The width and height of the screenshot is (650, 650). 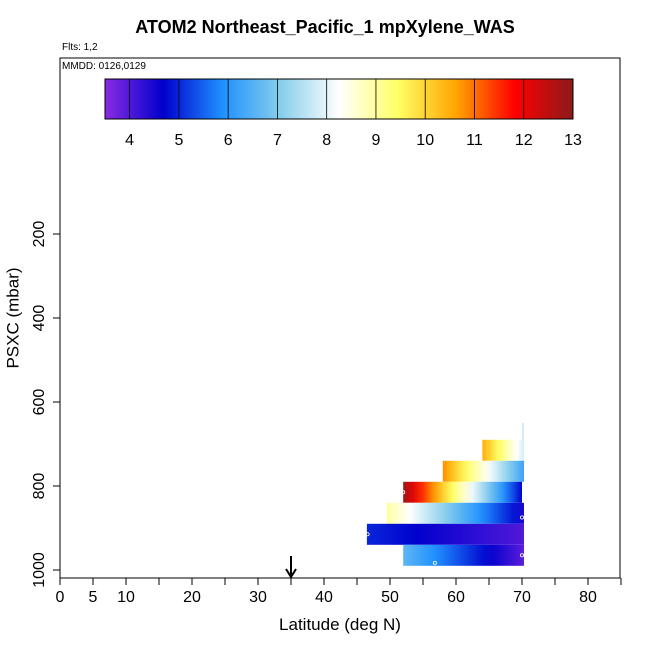 What do you see at coordinates (258, 597) in the screenshot?
I see `x-tick-label: 30` at bounding box center [258, 597].